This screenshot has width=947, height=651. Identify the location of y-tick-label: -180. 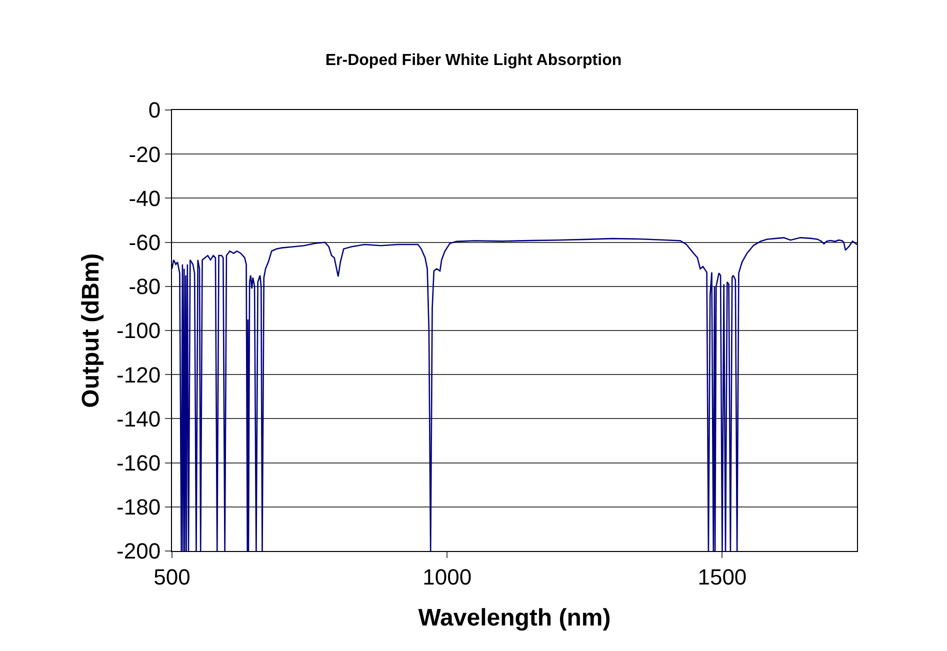
(138, 507).